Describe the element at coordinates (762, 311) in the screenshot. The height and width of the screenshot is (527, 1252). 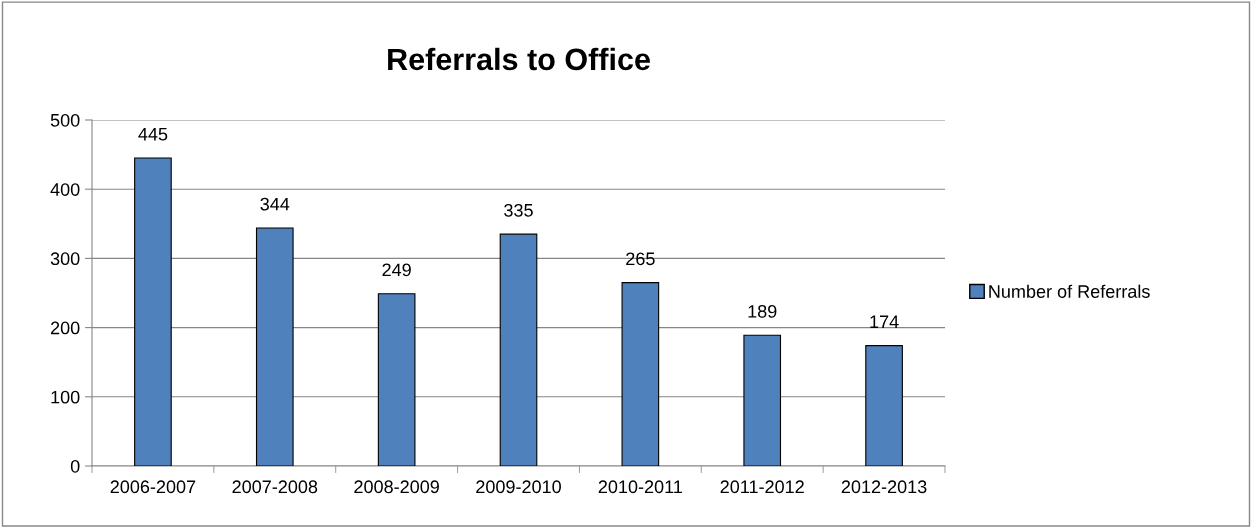
I see `data-label: 189` at that location.